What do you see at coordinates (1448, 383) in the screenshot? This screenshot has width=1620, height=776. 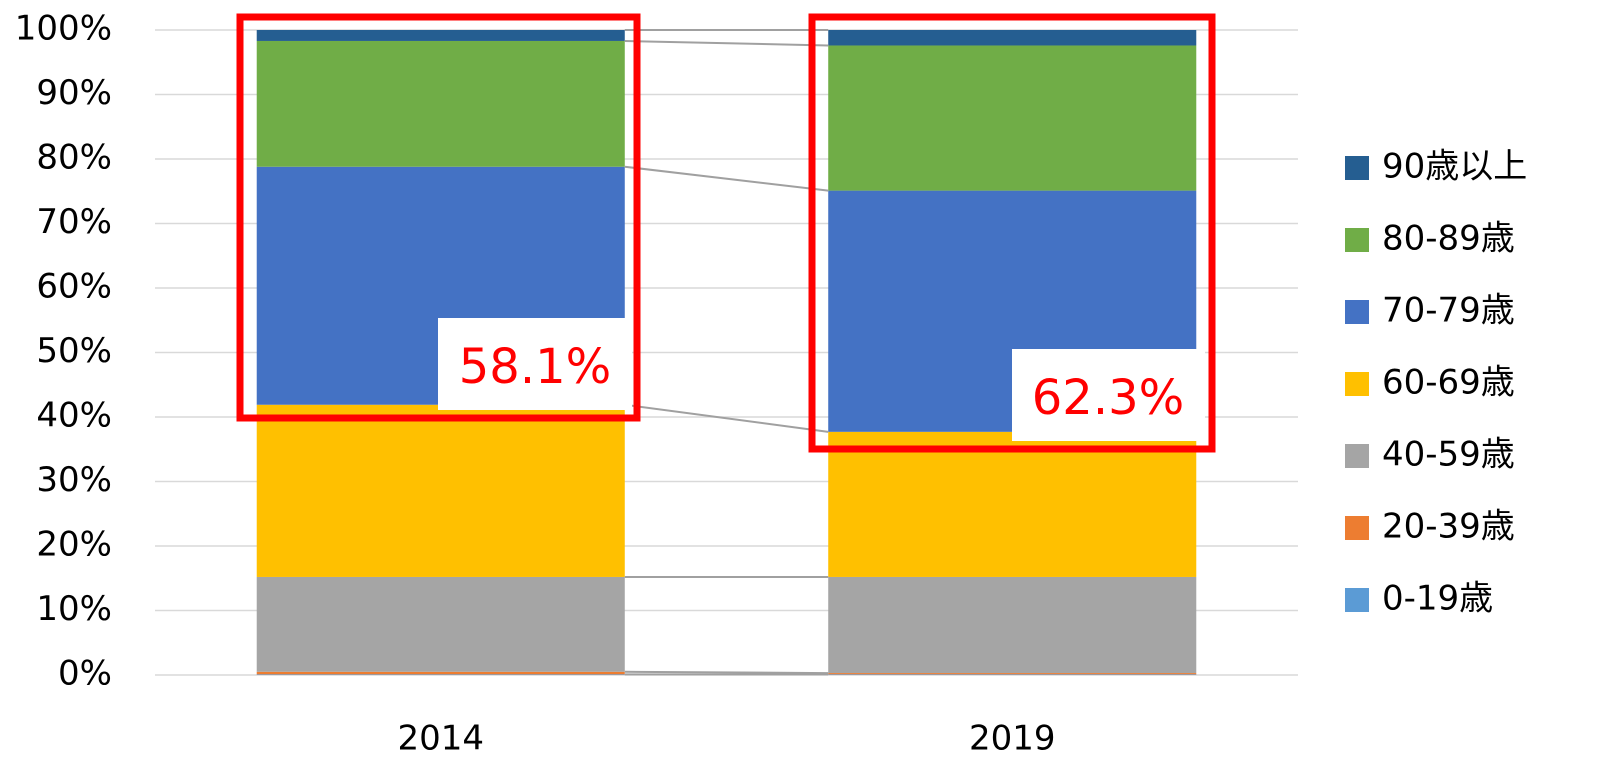 I see `legend-label: 60-69歳` at bounding box center [1448, 383].